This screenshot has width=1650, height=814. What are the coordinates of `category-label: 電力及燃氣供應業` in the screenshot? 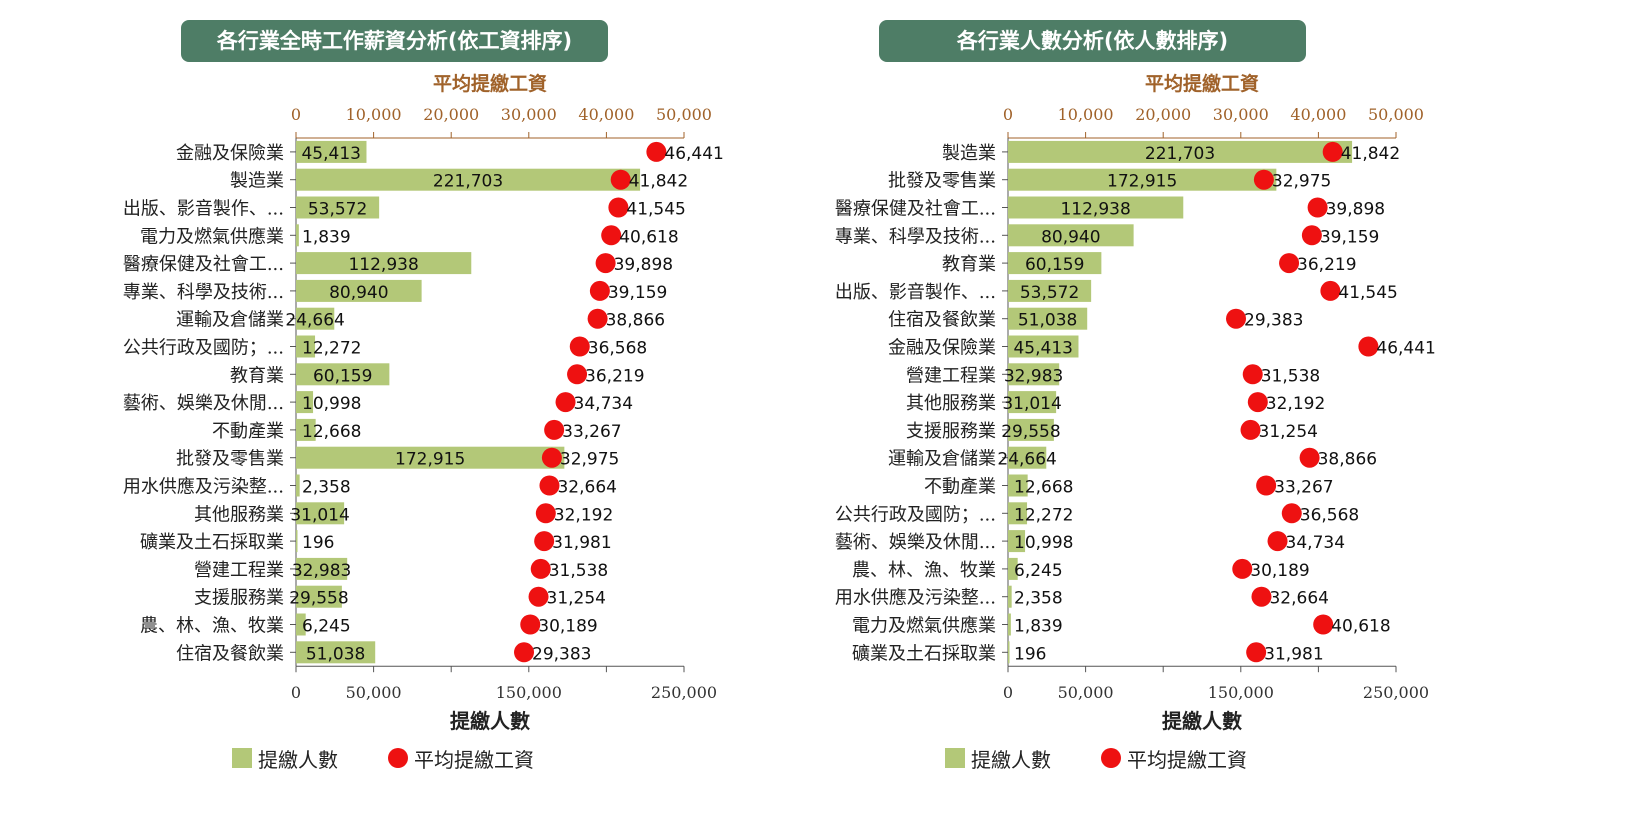 It's located at (924, 626).